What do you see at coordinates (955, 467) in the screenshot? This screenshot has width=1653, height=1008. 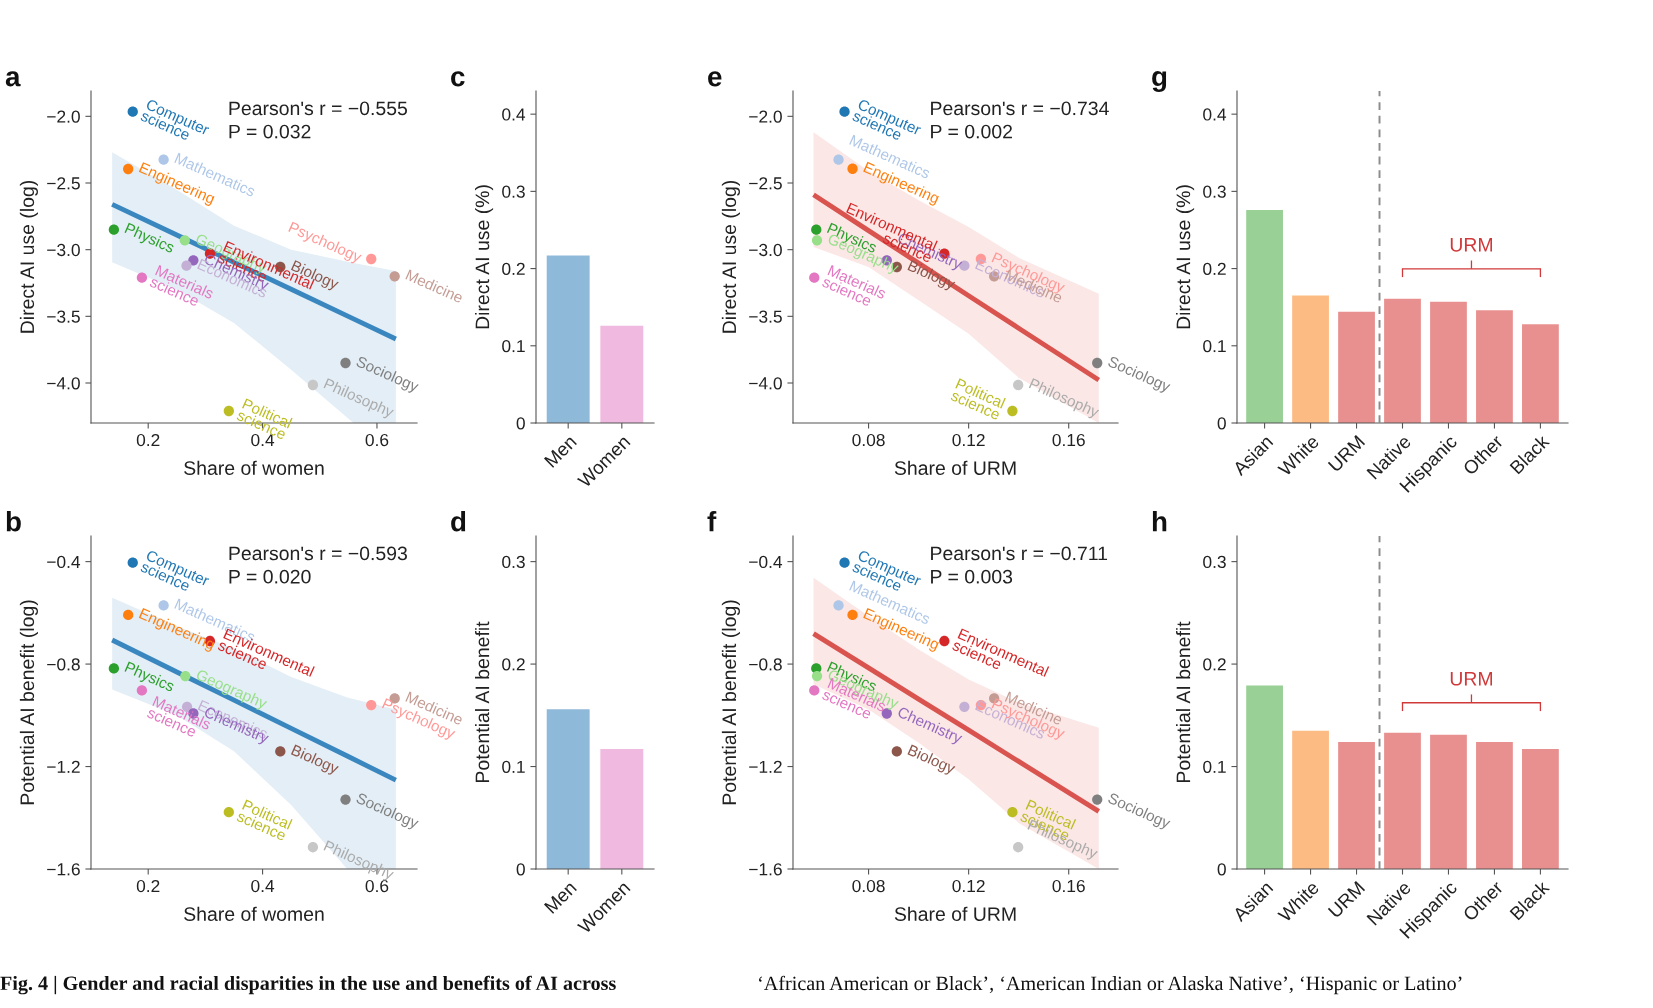 I see `x-axis-title: Share of URM` at bounding box center [955, 467].